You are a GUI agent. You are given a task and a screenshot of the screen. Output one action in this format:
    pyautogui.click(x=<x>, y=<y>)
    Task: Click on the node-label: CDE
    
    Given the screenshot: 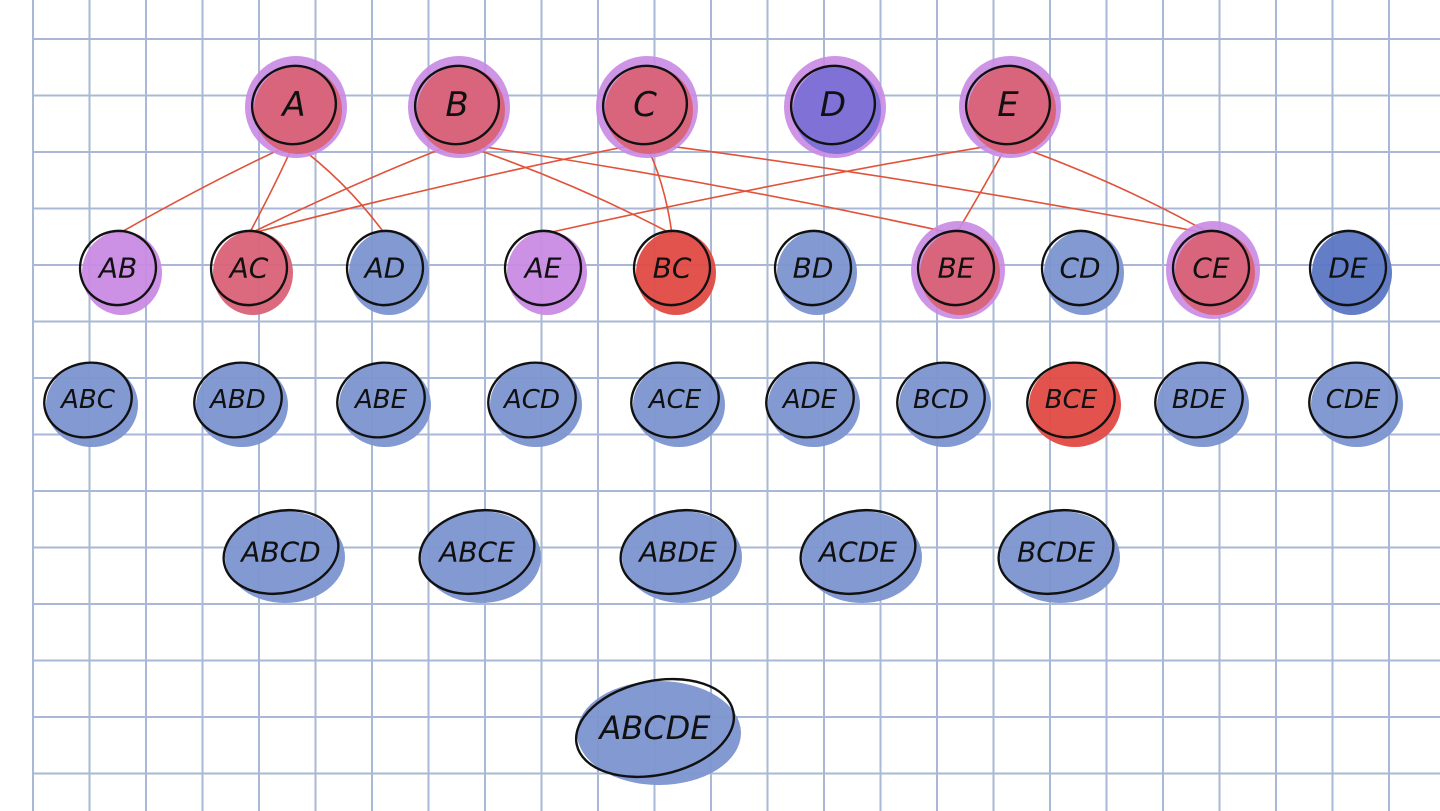 What is the action you would take?
    pyautogui.click(x=1353, y=400)
    